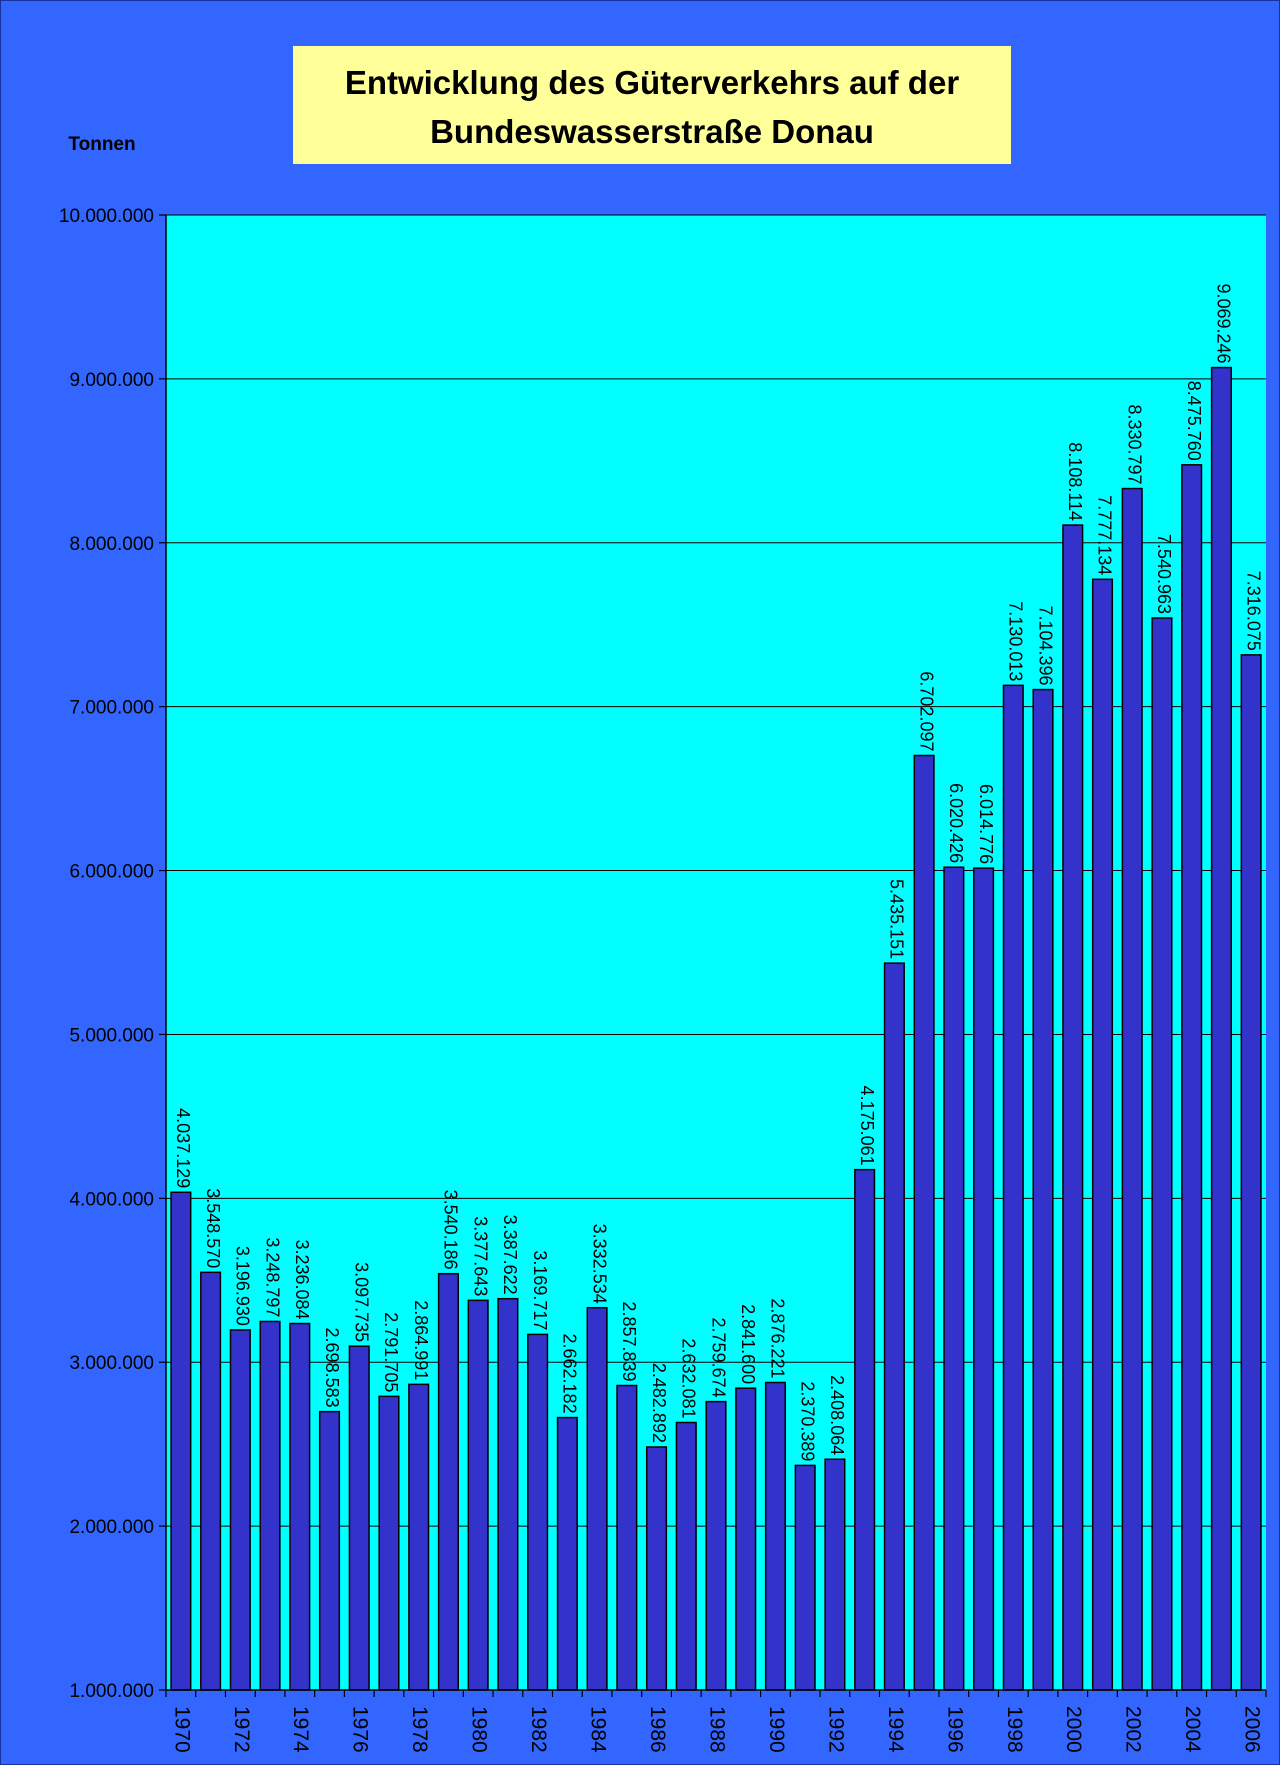 This screenshot has height=1770, width=1280. What do you see at coordinates (570, 1374) in the screenshot?
I see `bar-data-label: 2.662.182` at bounding box center [570, 1374].